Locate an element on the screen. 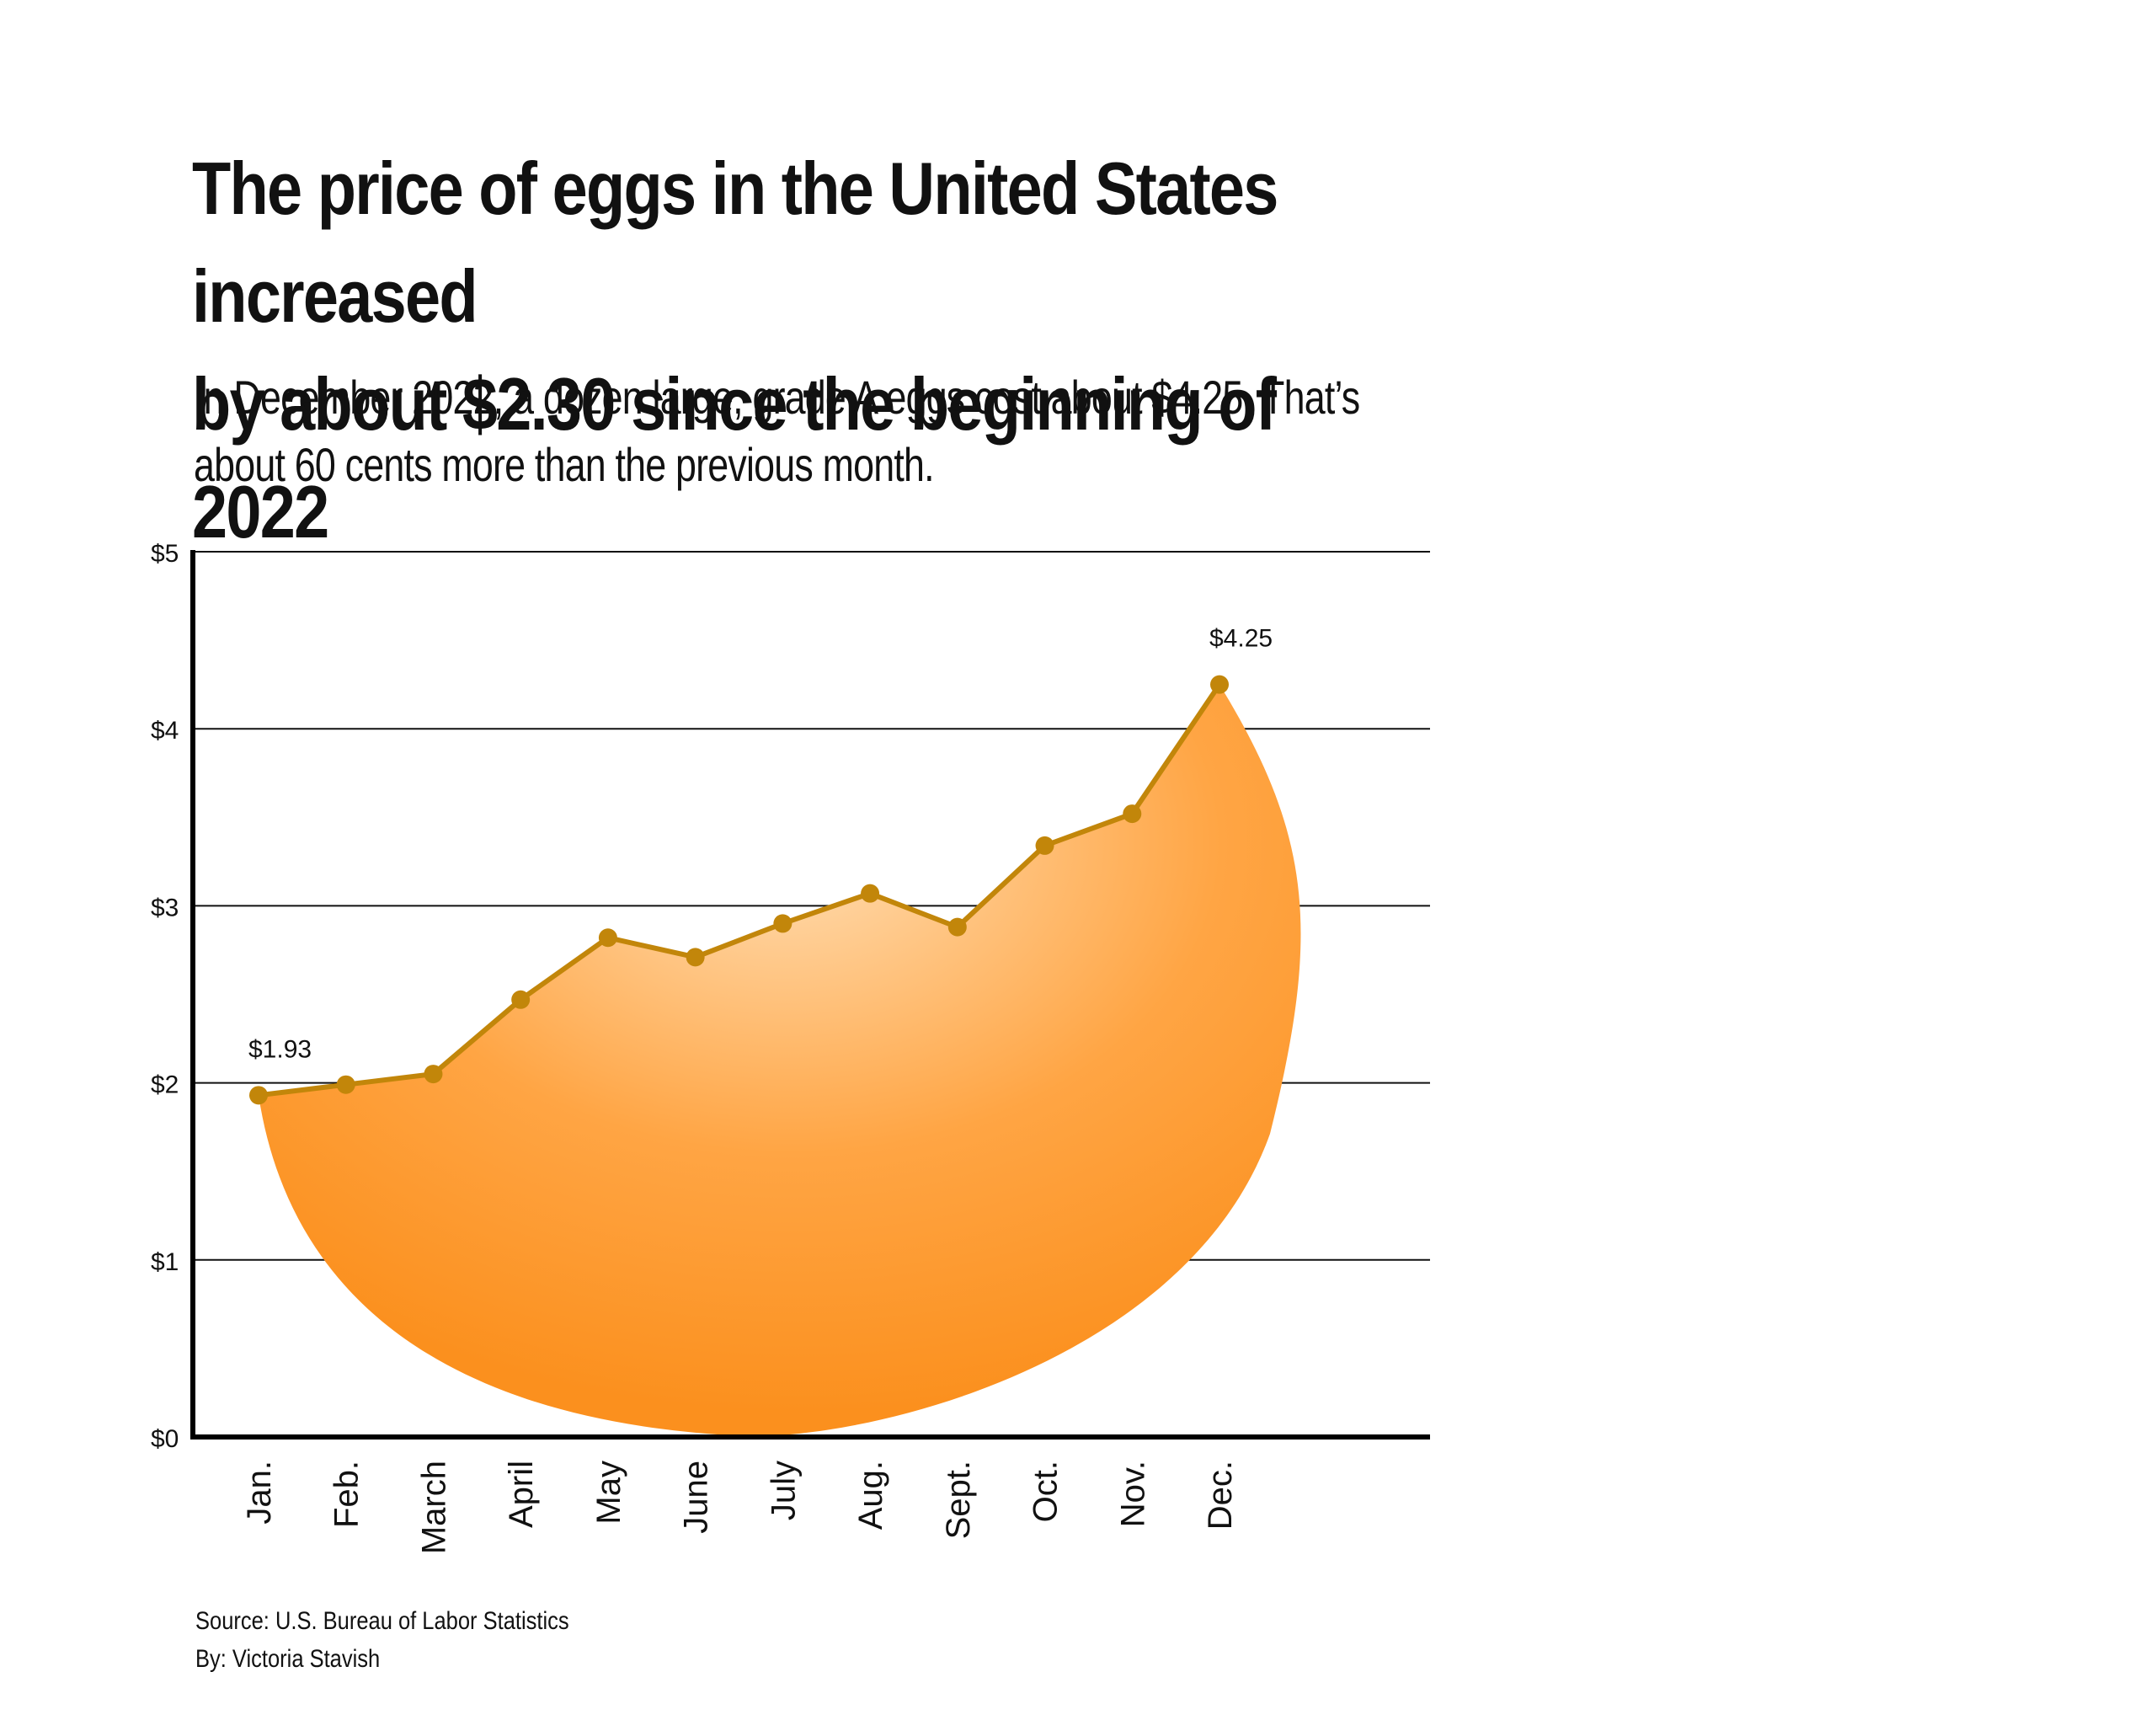 The image size is (2156, 1736). x-tick-label: Sept. is located at coordinates (959, 1500).